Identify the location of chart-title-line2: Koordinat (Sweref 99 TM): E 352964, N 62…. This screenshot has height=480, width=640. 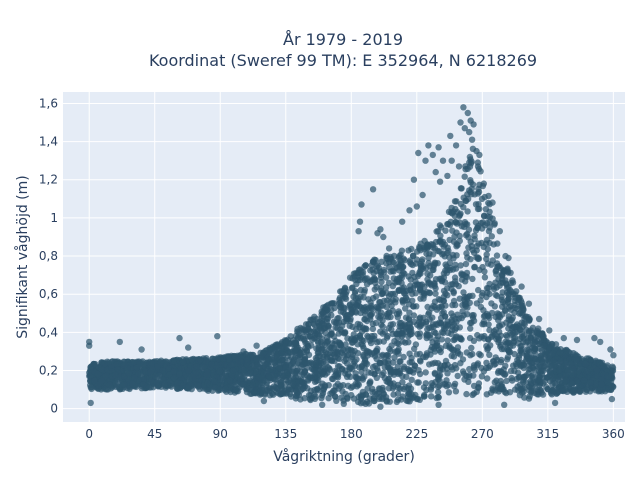
(343, 60).